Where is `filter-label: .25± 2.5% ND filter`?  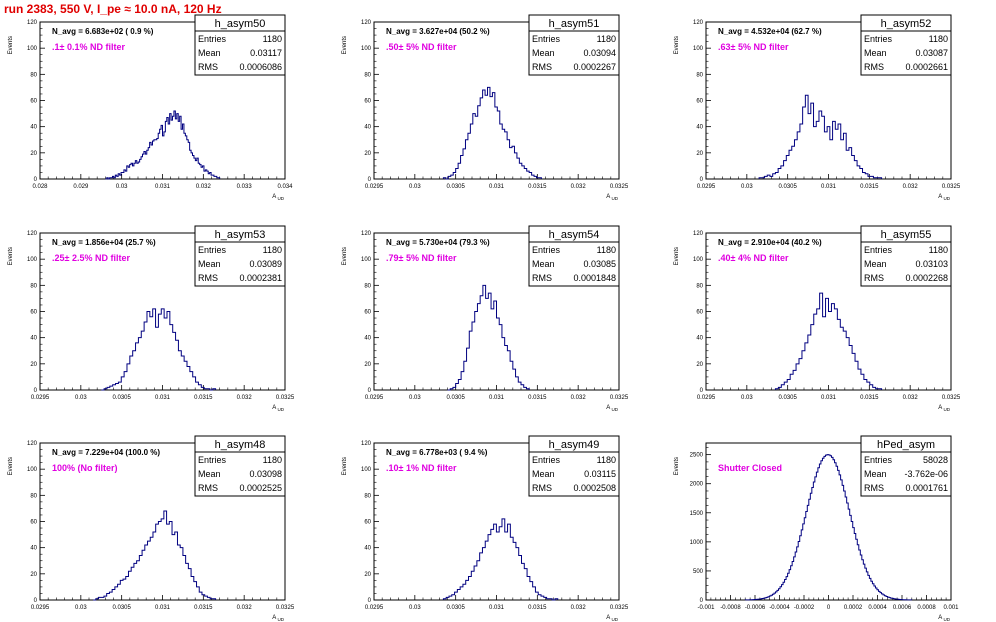
filter-label: .25± 2.5% ND filter is located at coordinates (91, 258).